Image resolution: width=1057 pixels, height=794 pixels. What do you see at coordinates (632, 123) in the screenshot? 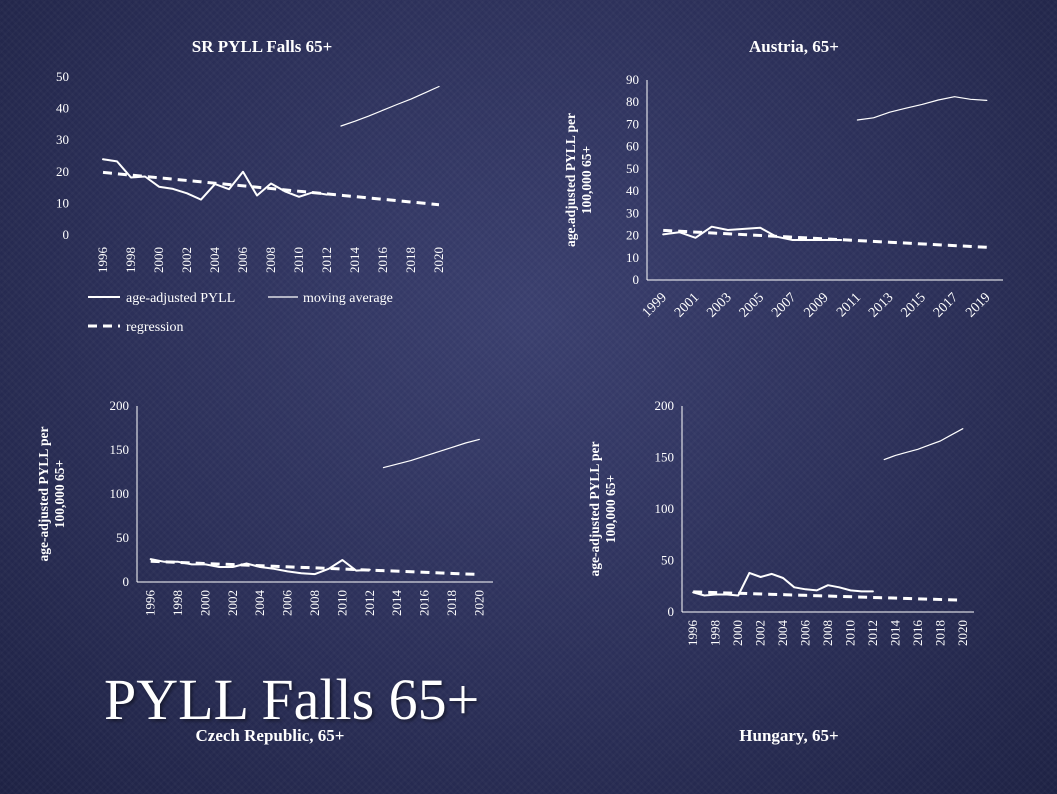
I see `y-tick-label: 70` at bounding box center [632, 123].